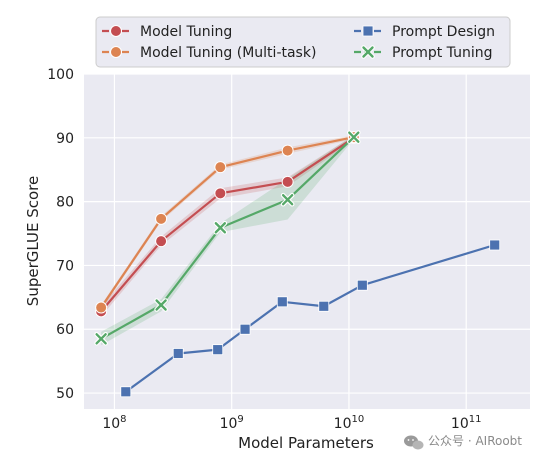 The width and height of the screenshot is (554, 464). Describe the element at coordinates (442, 53) in the screenshot. I see `legend-label: Prompt Tuning` at that location.